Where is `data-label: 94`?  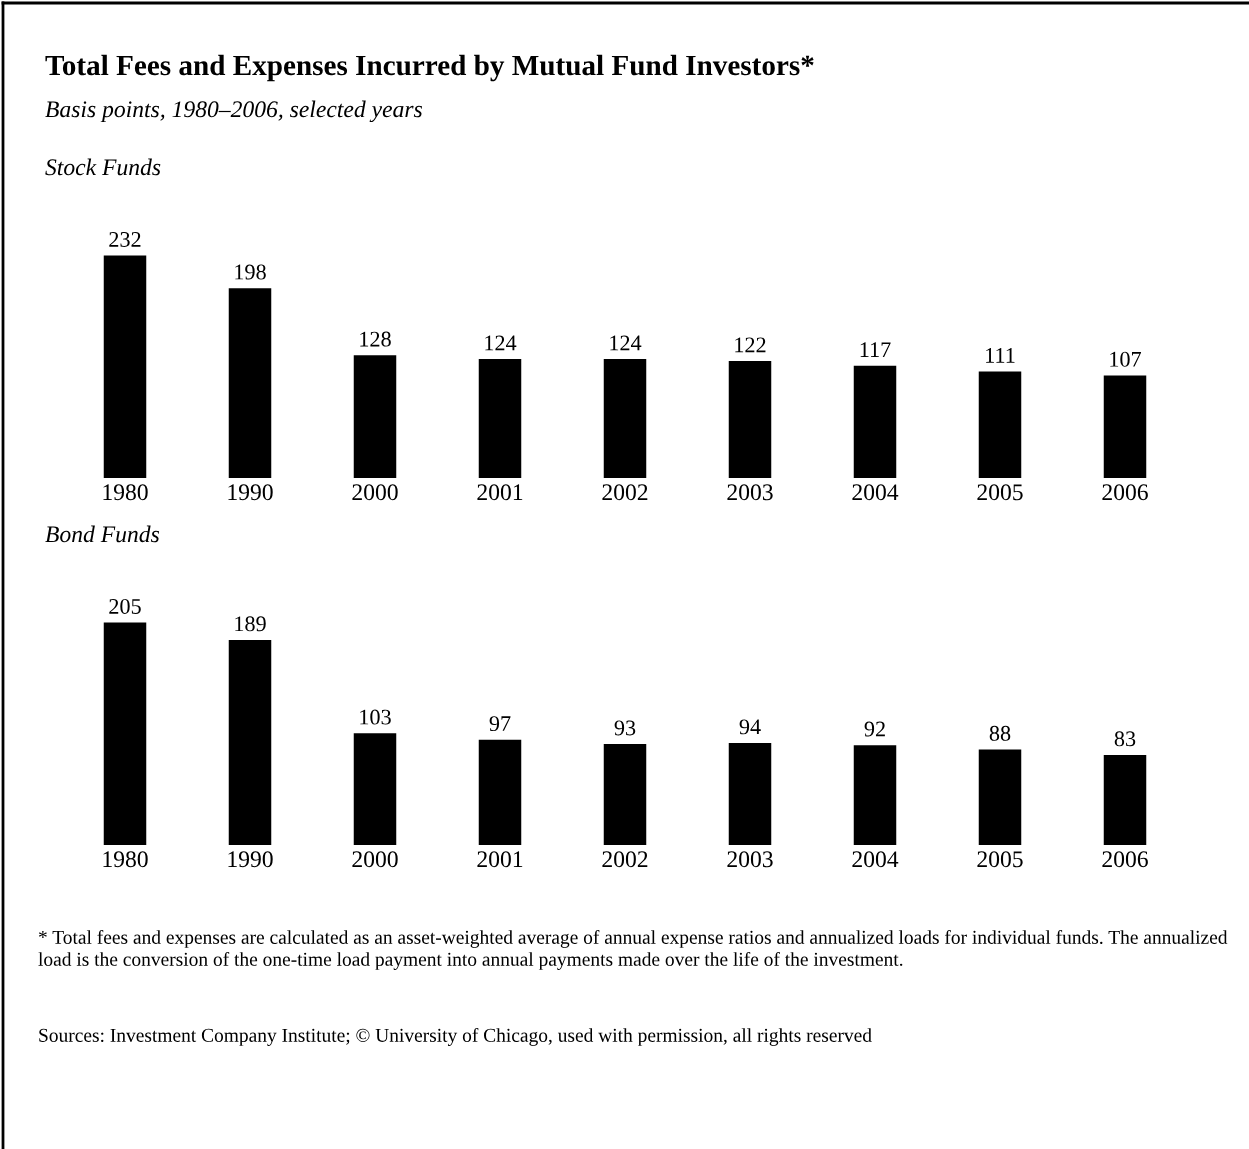 data-label: 94 is located at coordinates (750, 727).